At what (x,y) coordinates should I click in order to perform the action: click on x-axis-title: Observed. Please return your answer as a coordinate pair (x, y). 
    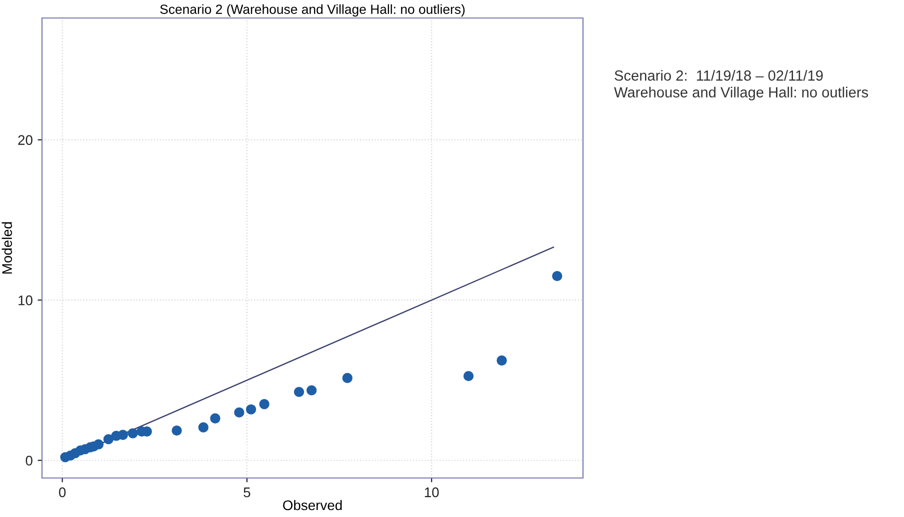
    Looking at the image, I should click on (312, 505).